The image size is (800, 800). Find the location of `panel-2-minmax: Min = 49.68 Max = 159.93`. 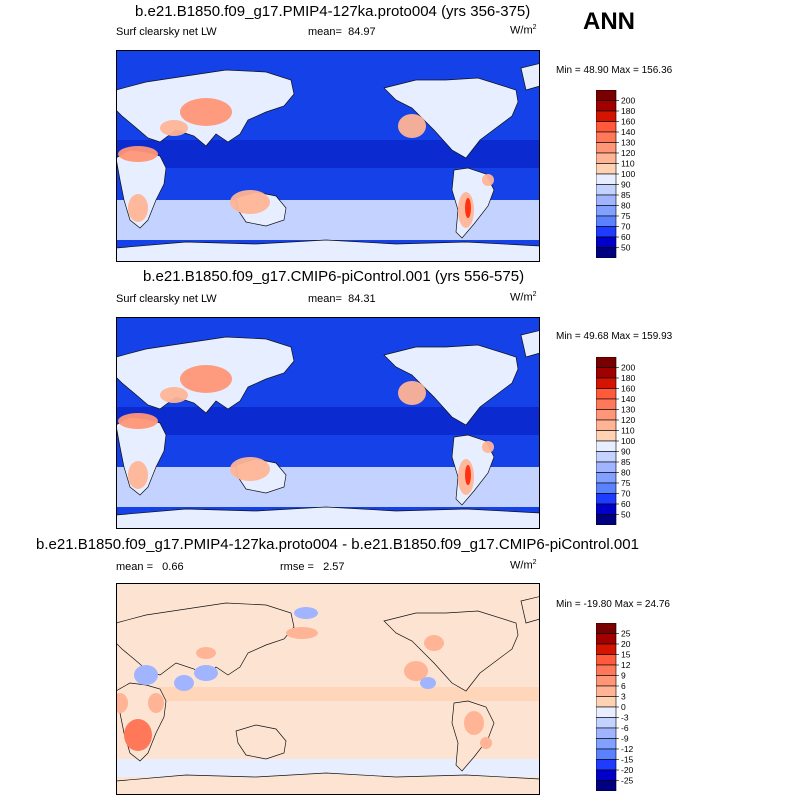

panel-2-minmax: Min = 49.68 Max = 159.93 is located at coordinates (614, 336).